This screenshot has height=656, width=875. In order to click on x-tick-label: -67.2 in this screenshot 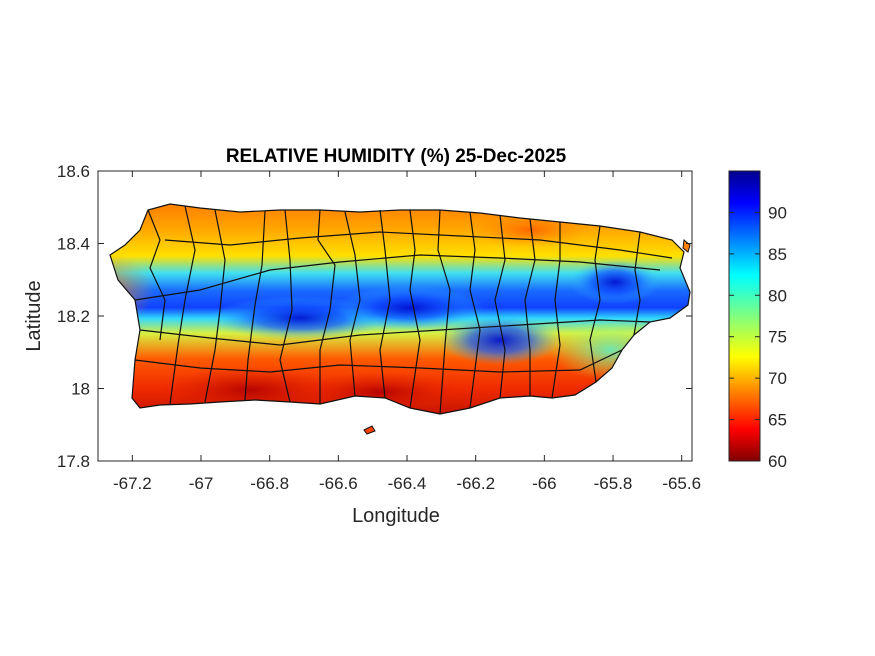, I will do `click(132, 483)`.